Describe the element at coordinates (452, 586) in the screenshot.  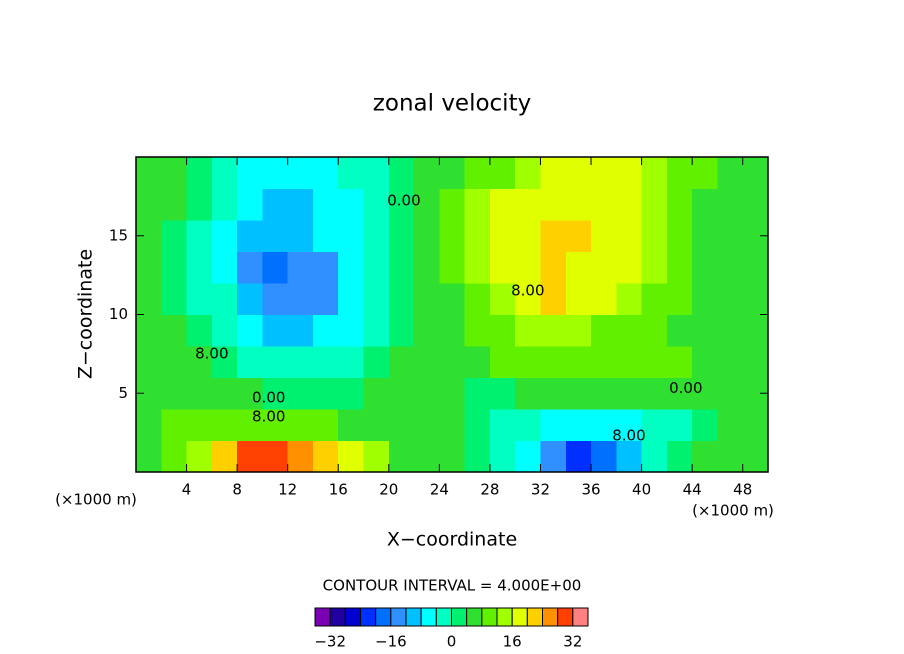
I see `contour-interval: CONTOUR INTERVAL = 4.000E+00` at that location.